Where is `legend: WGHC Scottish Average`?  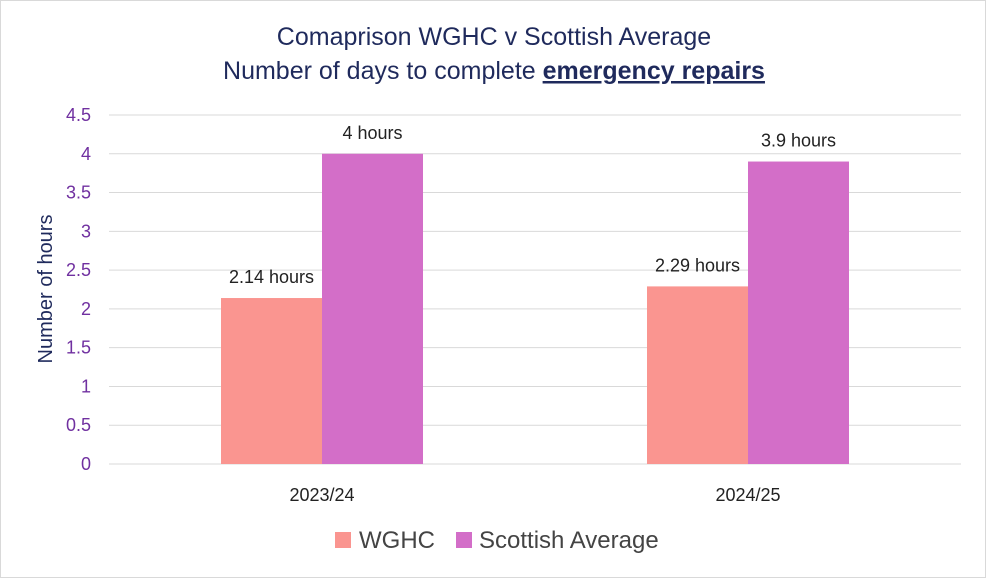 legend: WGHC Scottish Average is located at coordinates (497, 540).